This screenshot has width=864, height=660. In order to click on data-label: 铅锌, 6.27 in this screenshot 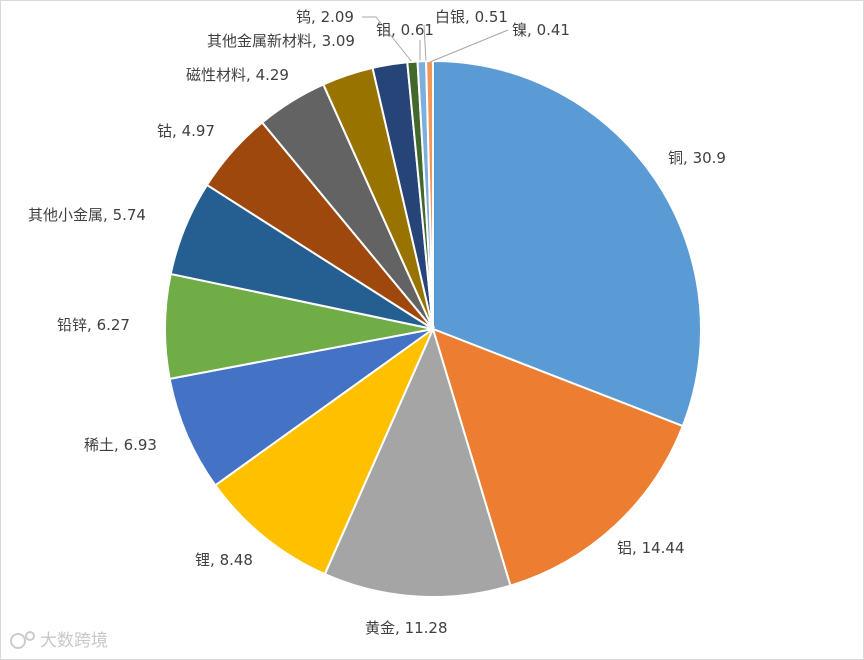, I will do `click(93, 325)`.